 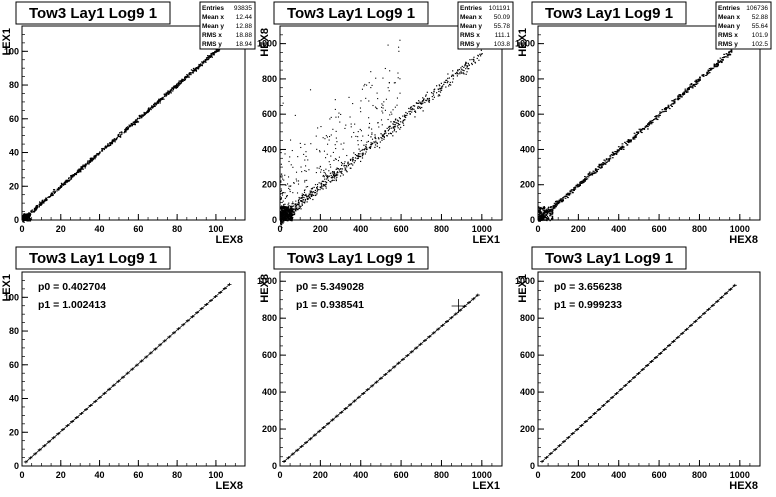 What do you see at coordinates (351, 258) in the screenshot?
I see `title-box` at bounding box center [351, 258].